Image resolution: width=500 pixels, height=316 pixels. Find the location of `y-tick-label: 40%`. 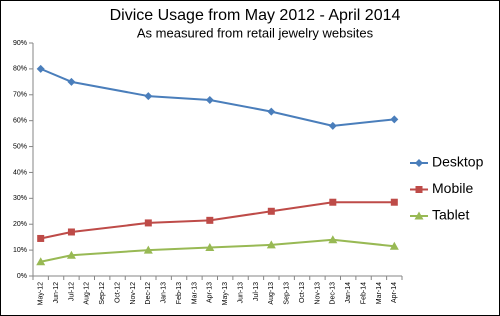

y-tick-label: 40% is located at coordinates (20, 172).